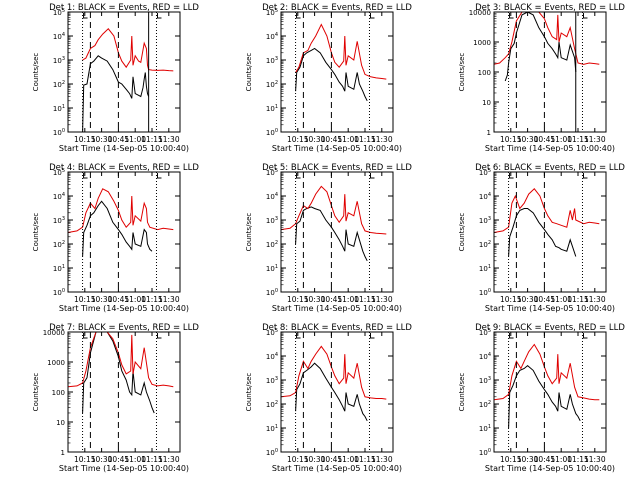 This screenshot has width=640, height=480. What do you see at coordinates (550, 328) in the screenshot?
I see `chart-title: Det 9: BLACK = Events, RED = LLD` at bounding box center [550, 328].